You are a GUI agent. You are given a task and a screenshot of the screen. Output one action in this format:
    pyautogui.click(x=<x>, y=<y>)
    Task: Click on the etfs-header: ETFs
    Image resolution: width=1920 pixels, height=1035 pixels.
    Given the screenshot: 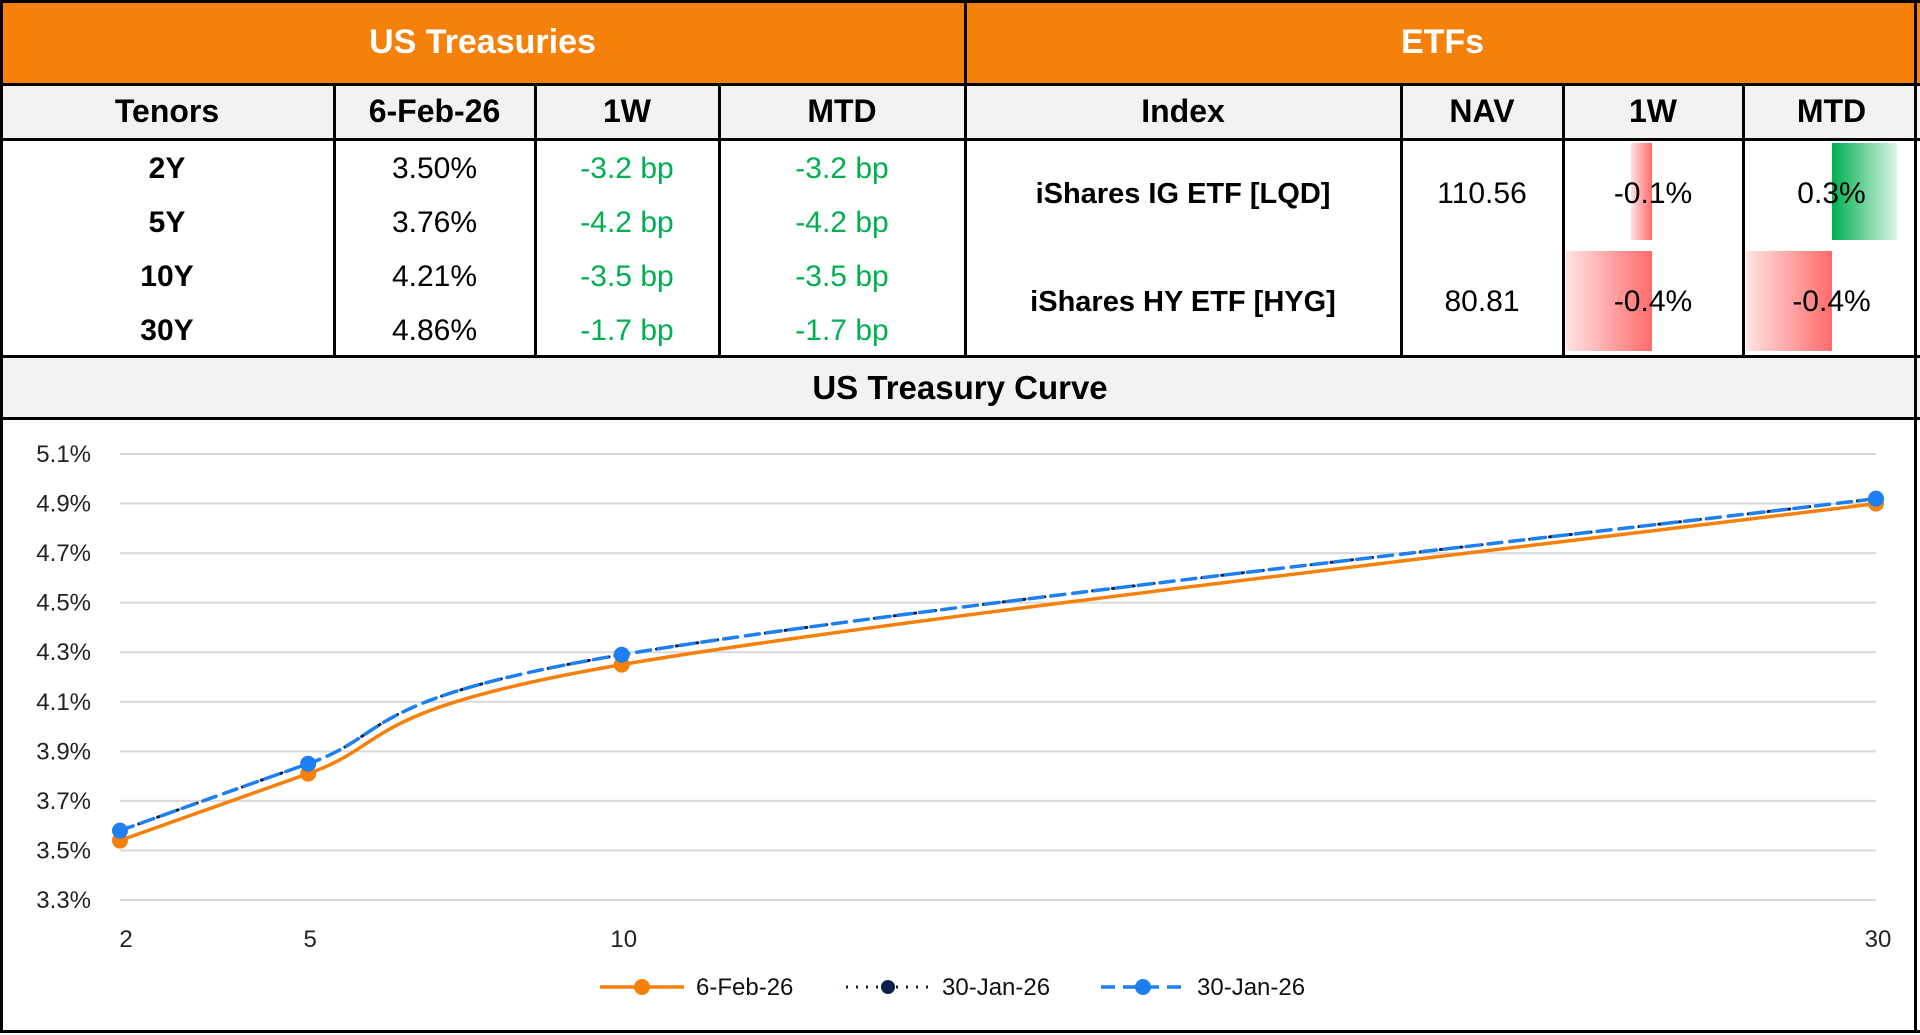 What is the action you would take?
    pyautogui.click(x=1442, y=42)
    